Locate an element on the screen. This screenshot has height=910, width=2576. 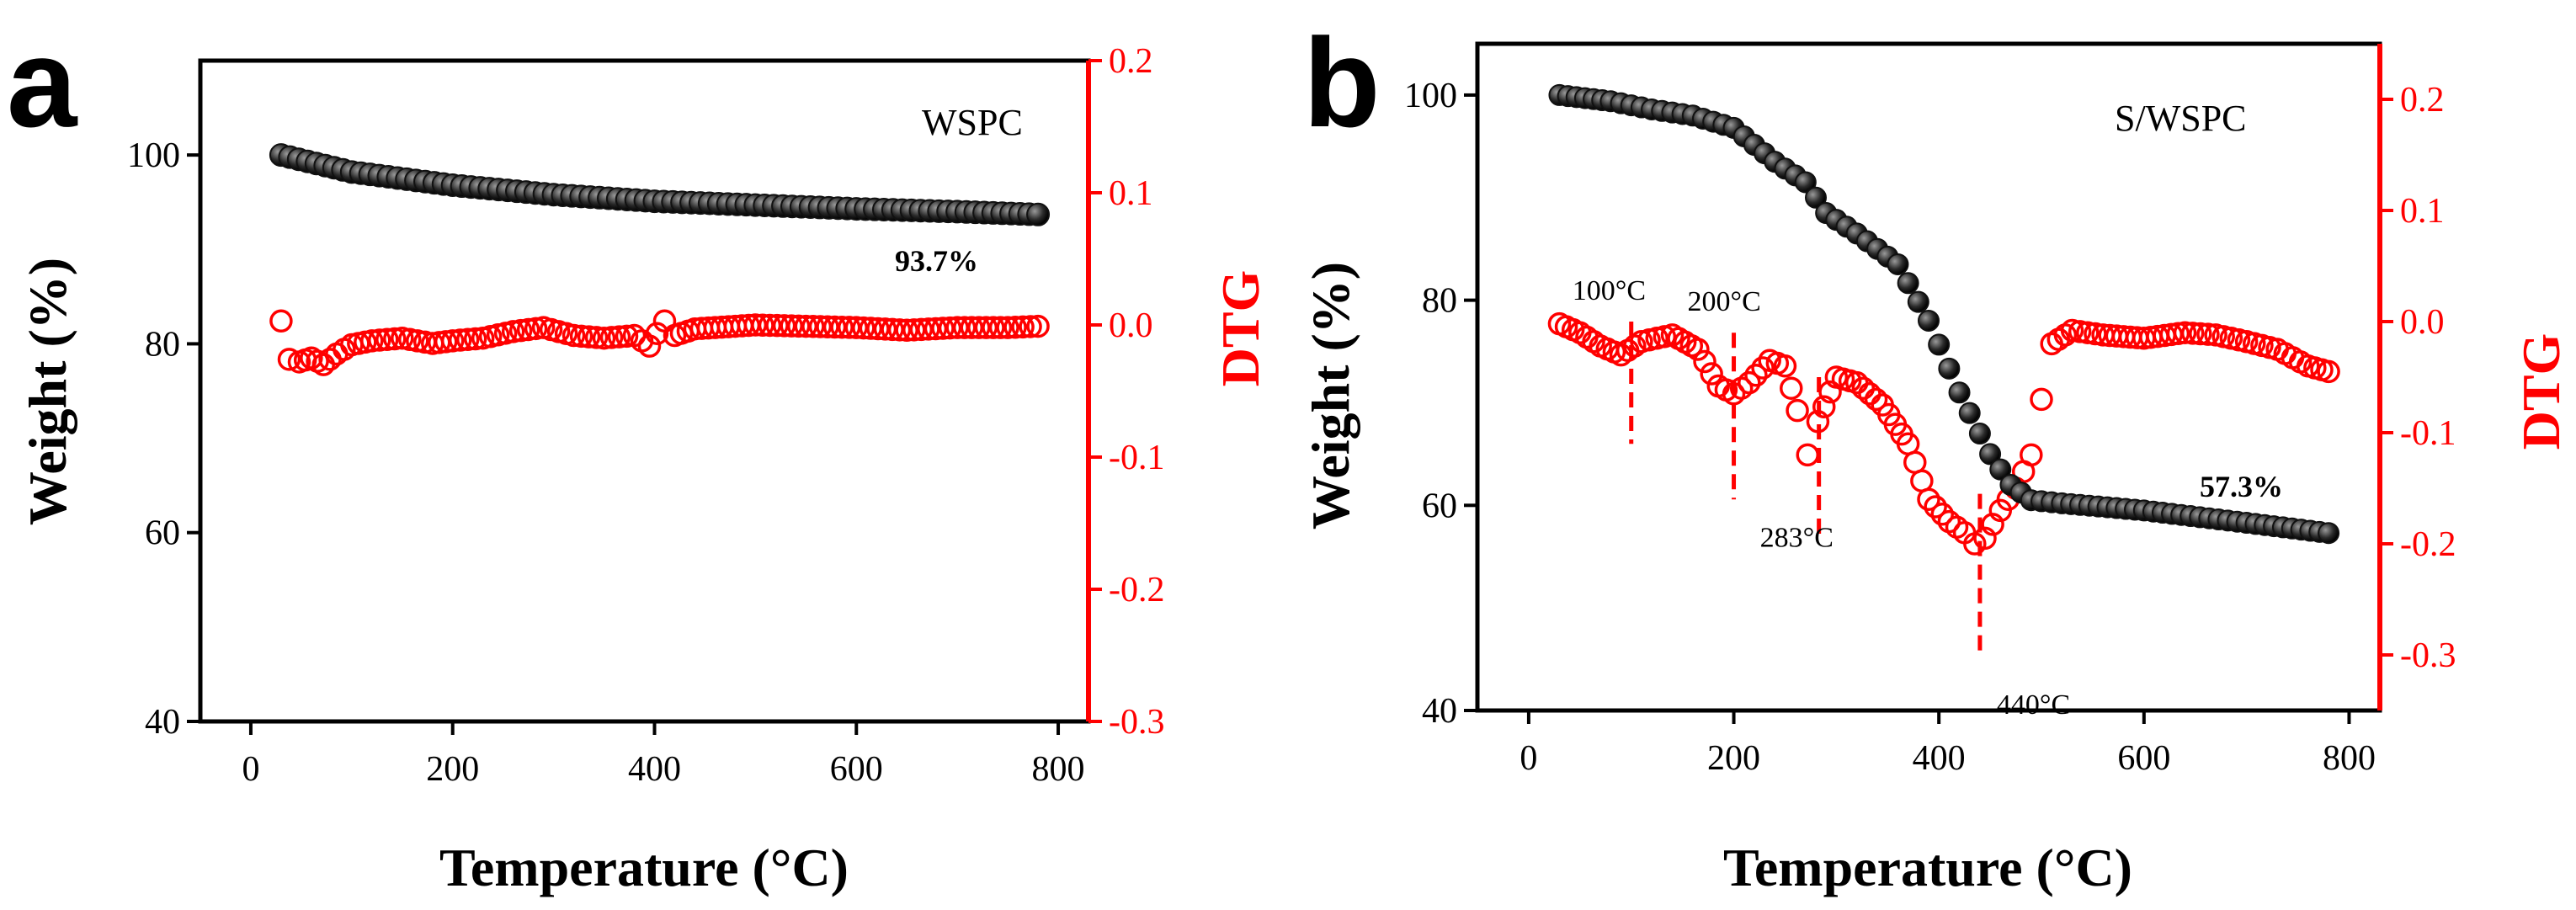
dtg-series is located at coordinates (1944, 433).